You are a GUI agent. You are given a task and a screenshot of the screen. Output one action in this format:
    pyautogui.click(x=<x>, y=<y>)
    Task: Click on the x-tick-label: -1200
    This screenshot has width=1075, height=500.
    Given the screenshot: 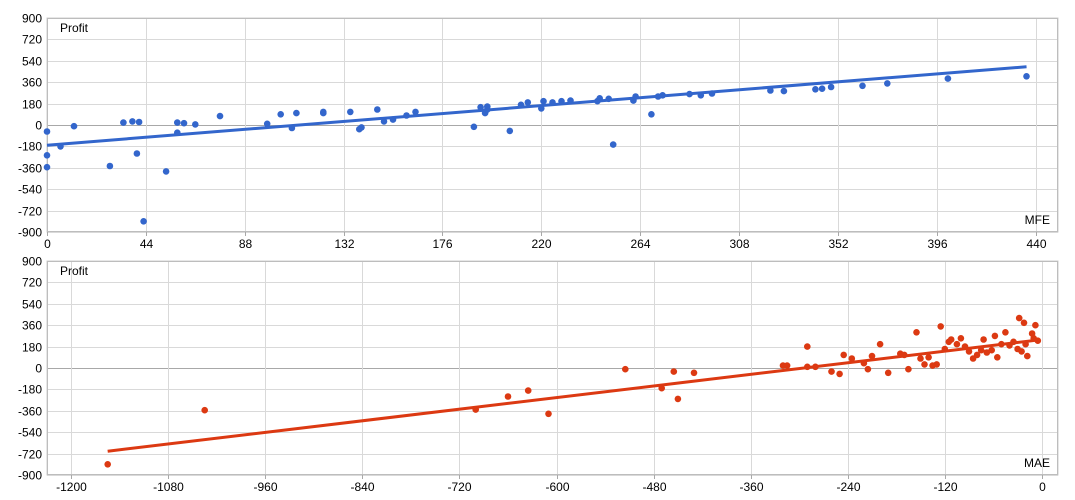 What is the action you would take?
    pyautogui.click(x=71, y=487)
    